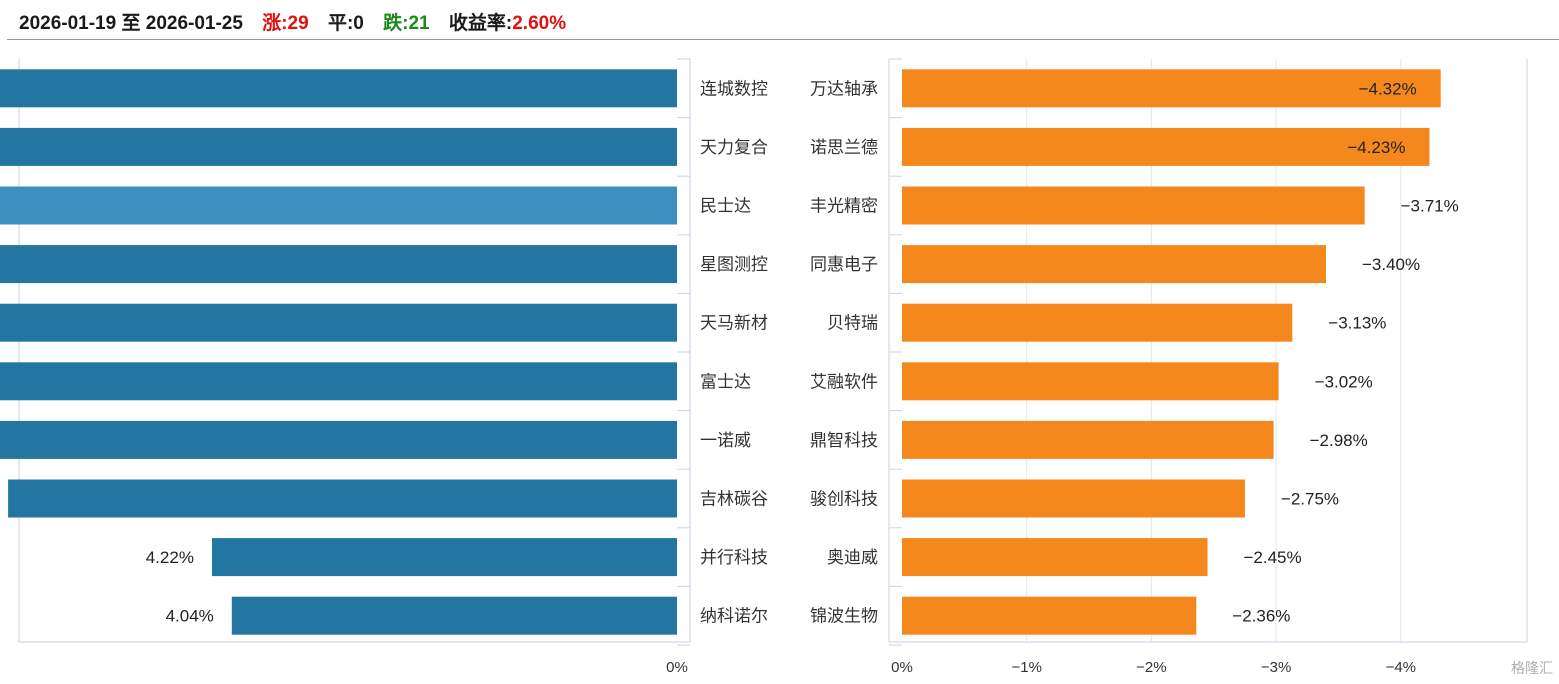 Image resolution: width=1559 pixels, height=684 pixels. I want to click on up-value: 29, so click(298, 23).